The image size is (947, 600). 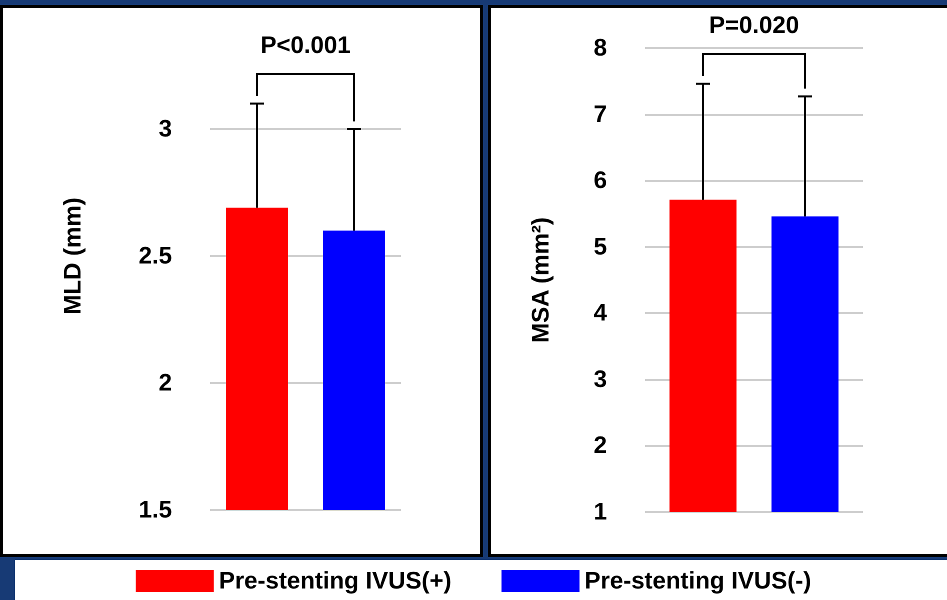 What do you see at coordinates (600, 246) in the screenshot?
I see `y-tick-label: 5` at bounding box center [600, 246].